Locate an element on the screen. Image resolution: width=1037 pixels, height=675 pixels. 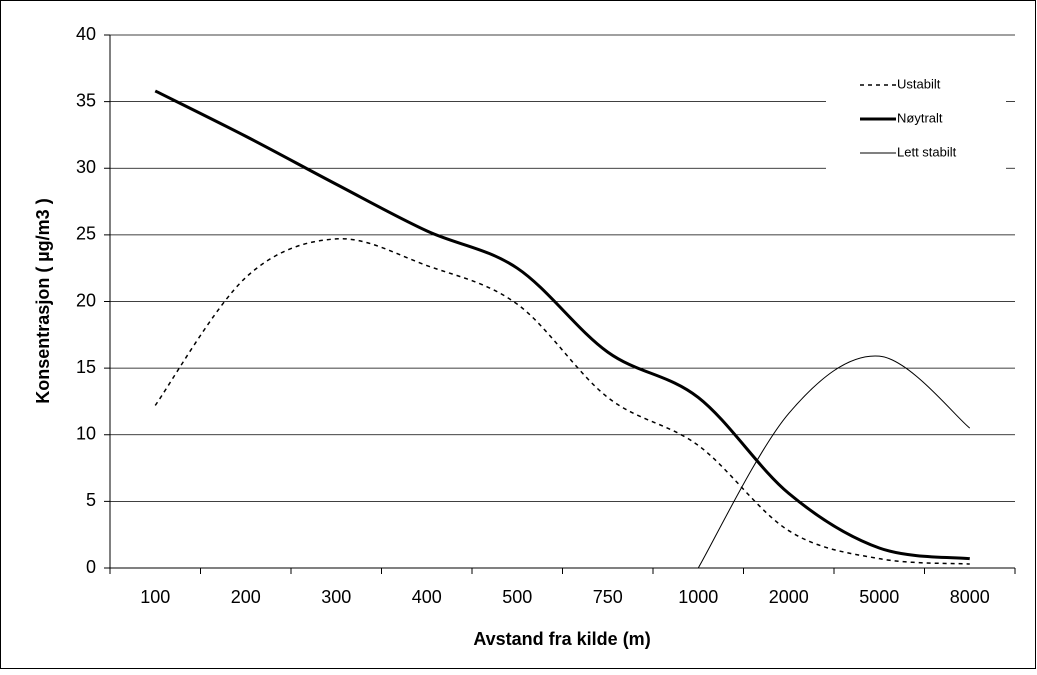
x-tick-label: 400 is located at coordinates (427, 597).